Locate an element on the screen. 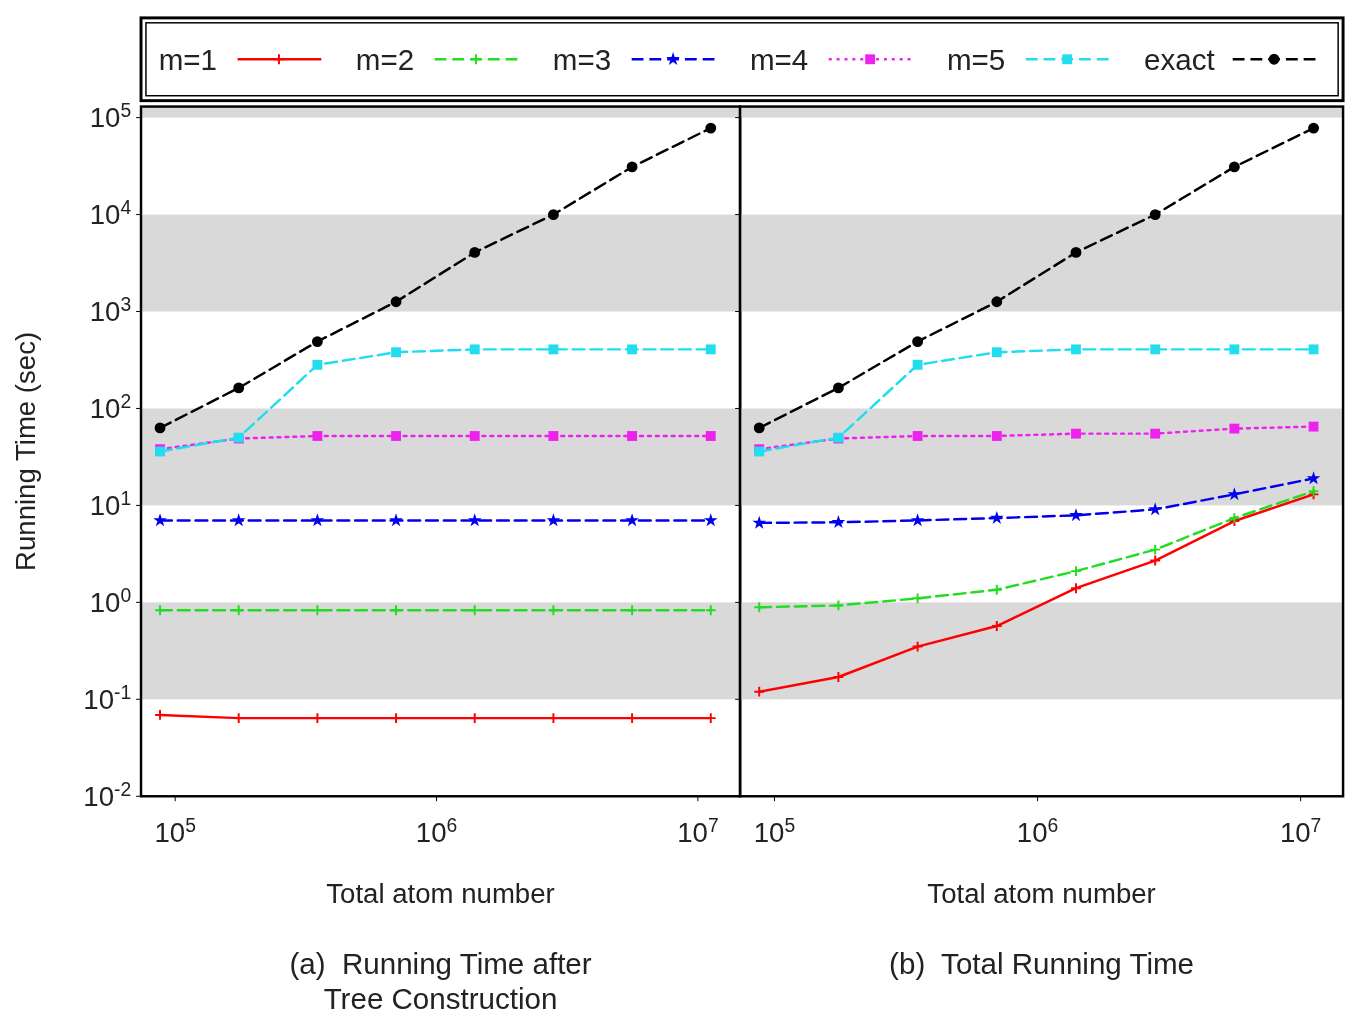  legend-label: m=2 is located at coordinates (385, 60).